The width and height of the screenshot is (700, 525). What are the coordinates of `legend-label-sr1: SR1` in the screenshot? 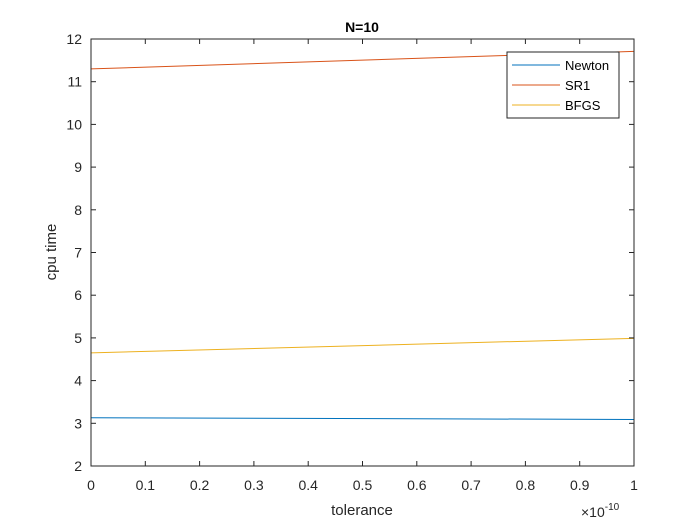 It's located at (577, 85).